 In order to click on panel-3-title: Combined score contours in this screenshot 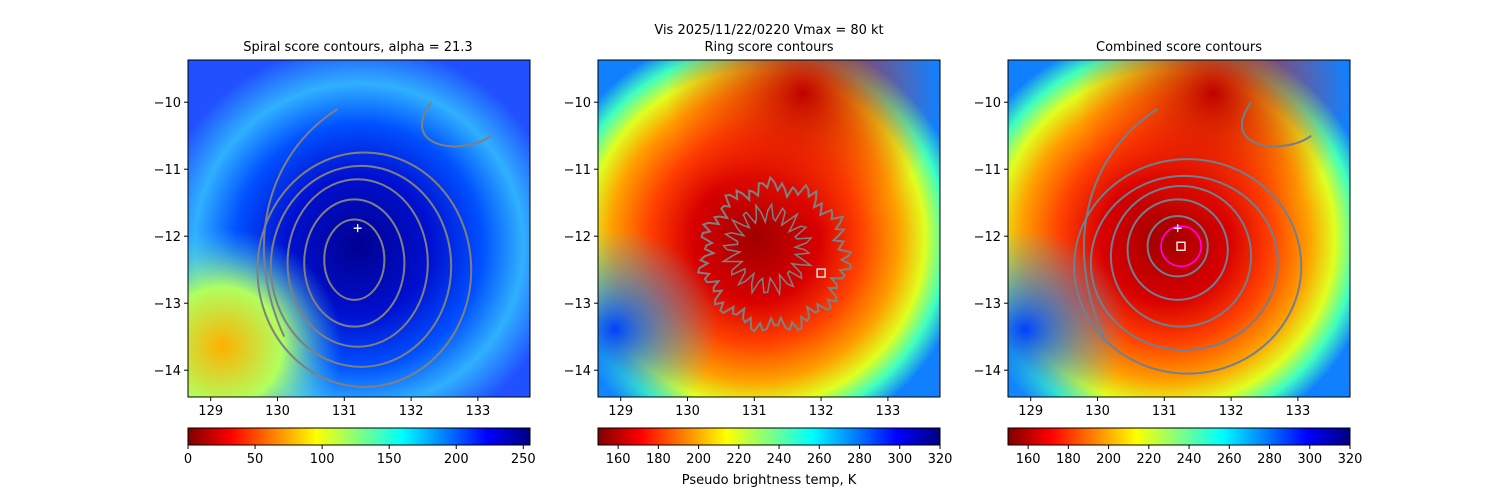, I will do `click(1179, 47)`.